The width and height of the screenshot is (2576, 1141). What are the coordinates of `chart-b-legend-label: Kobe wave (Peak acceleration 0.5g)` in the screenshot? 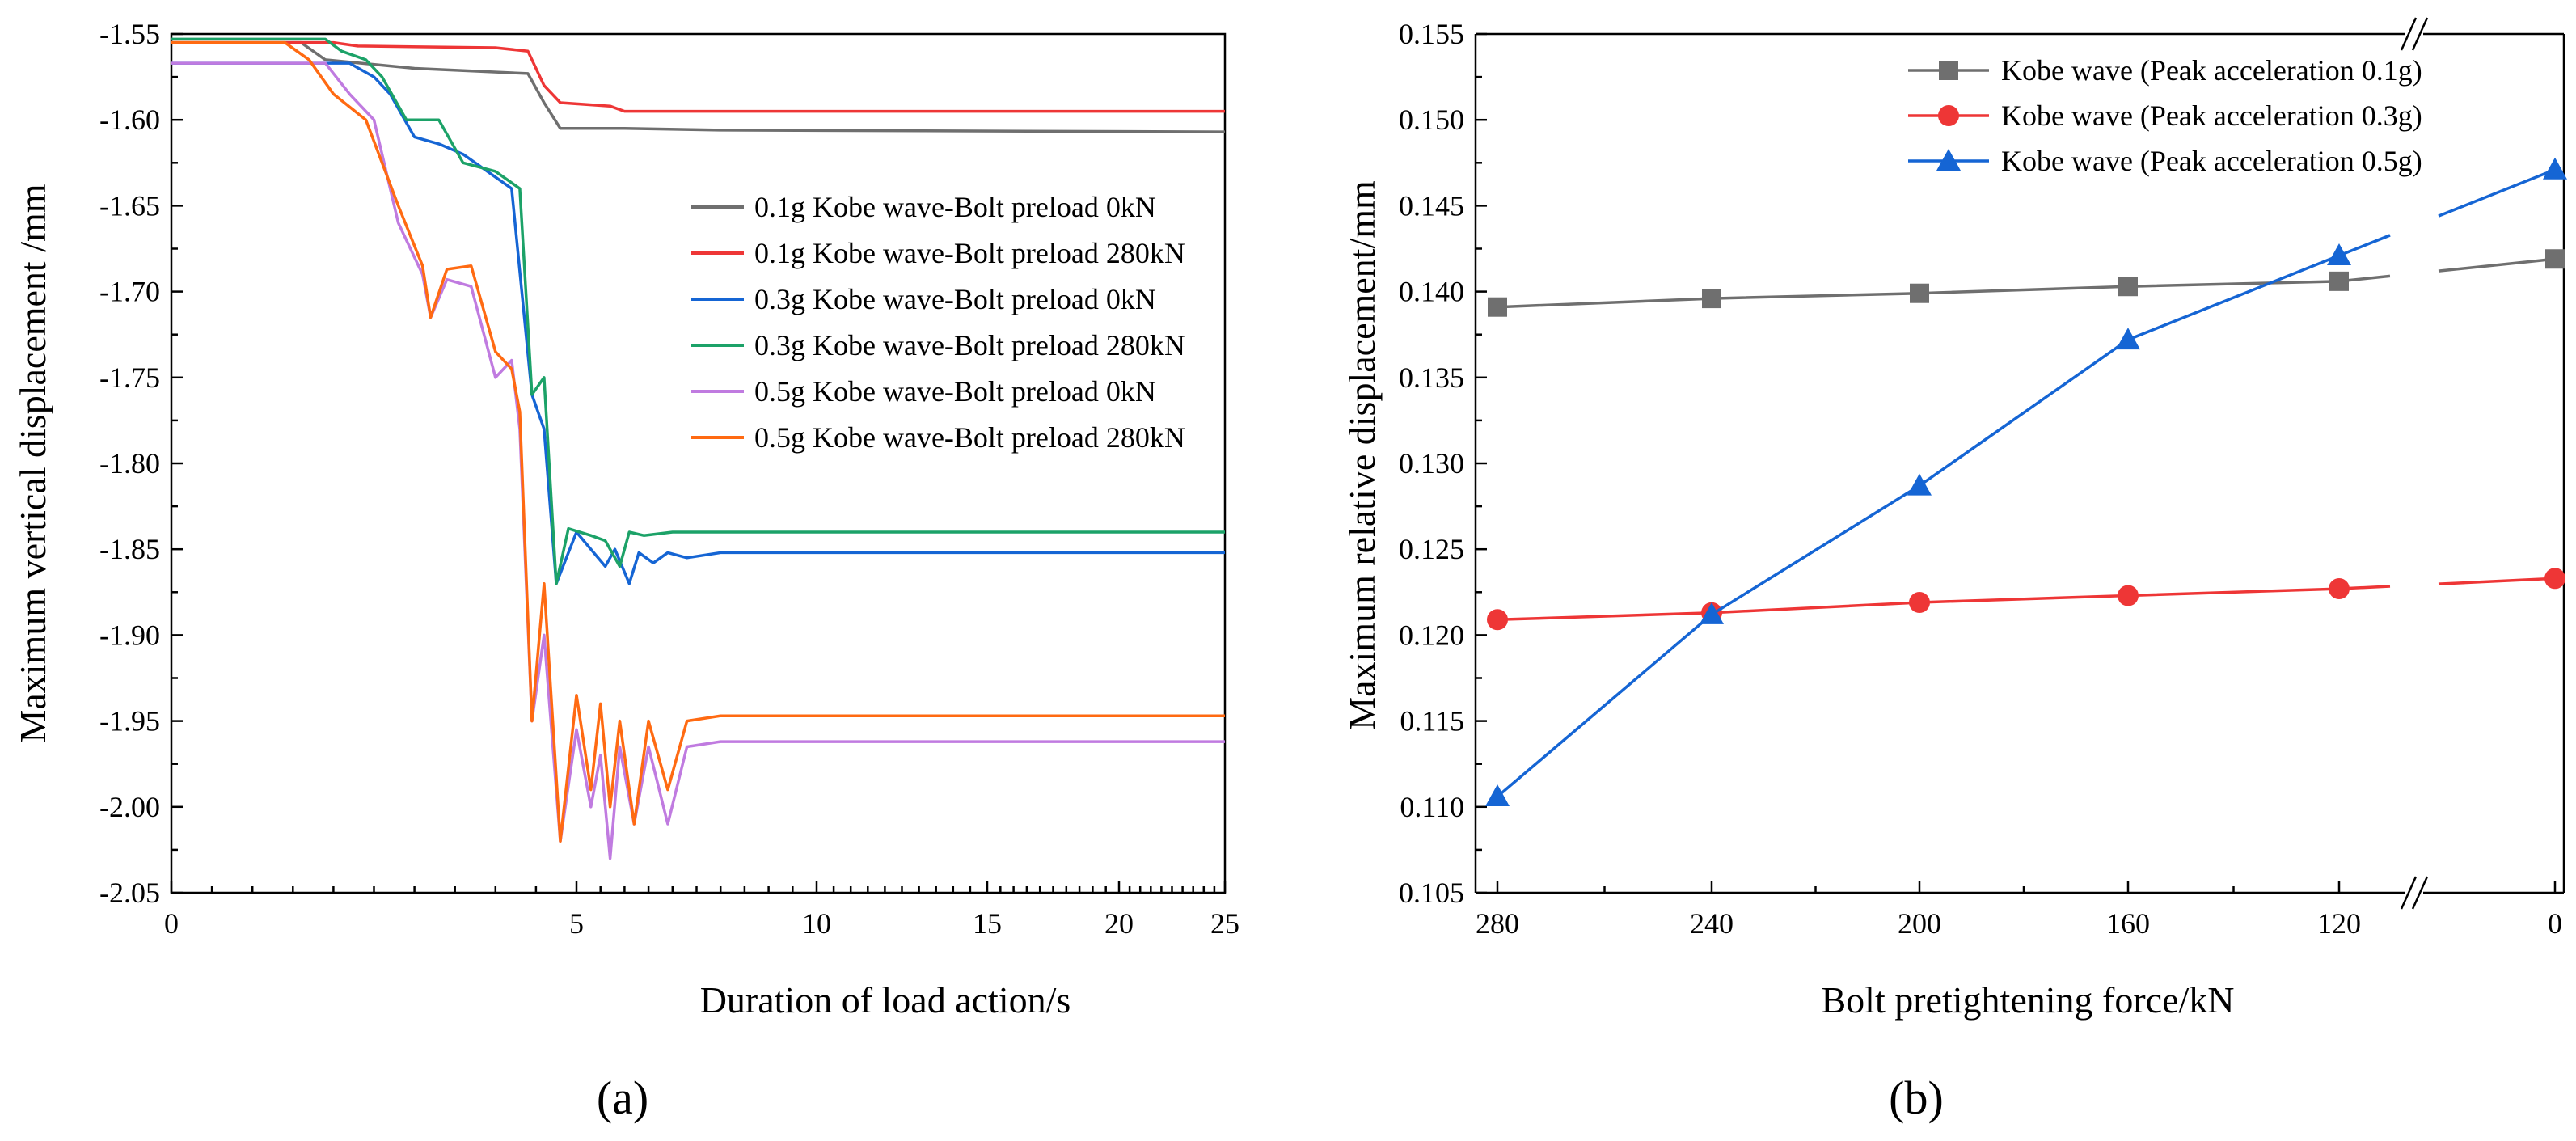 It's located at (2211, 161).